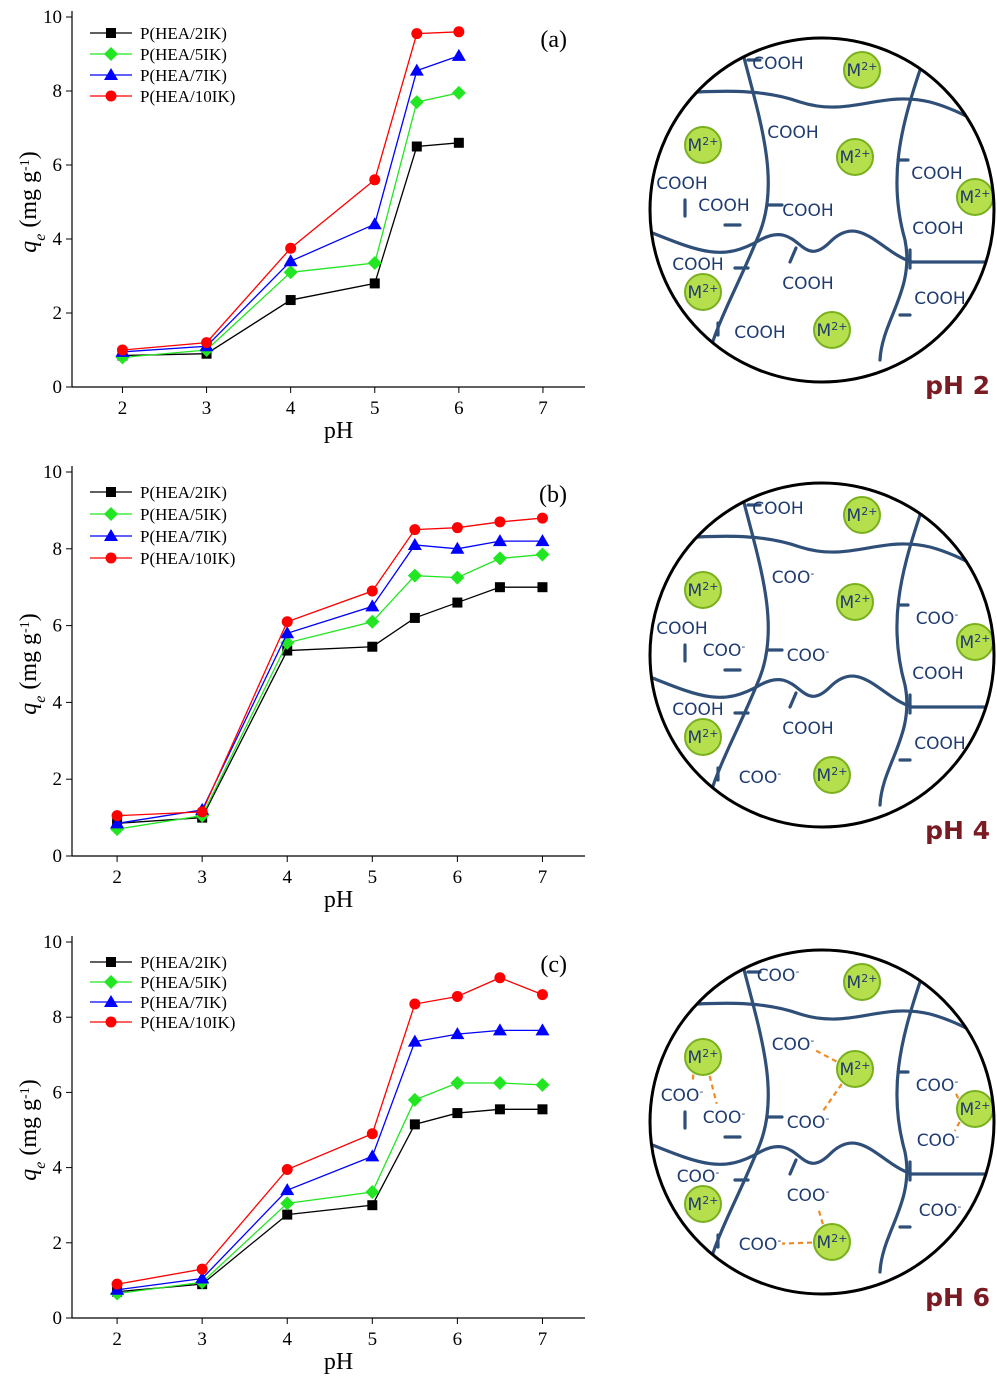 This screenshot has height=1376, width=997. I want to click on x-tick-label: 7, so click(543, 877).